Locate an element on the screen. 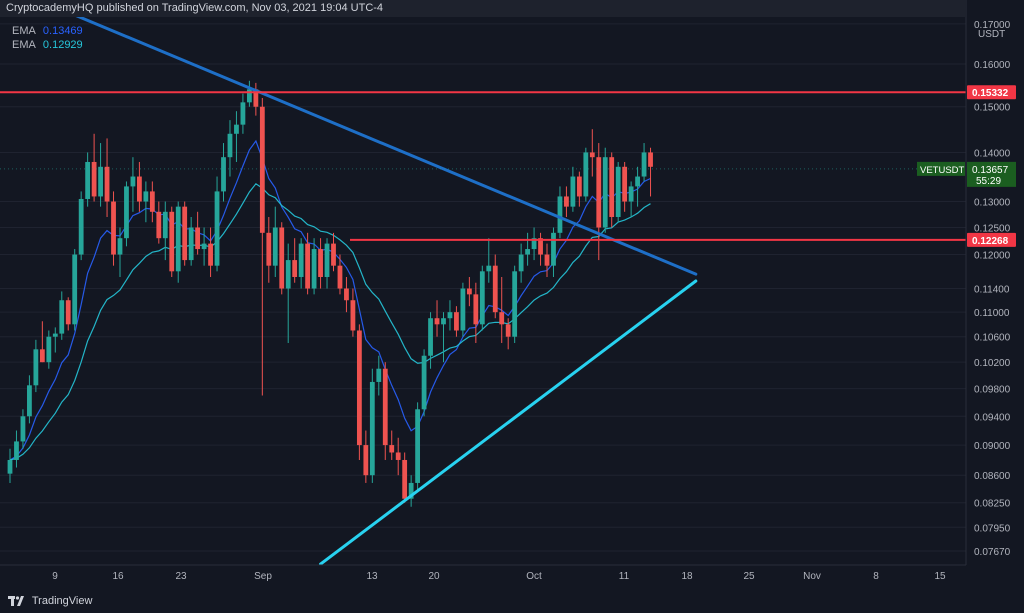 Image resolution: width=1024 pixels, height=613 pixels. ema-1-legend: EMA 0.13469 is located at coordinates (47, 31).